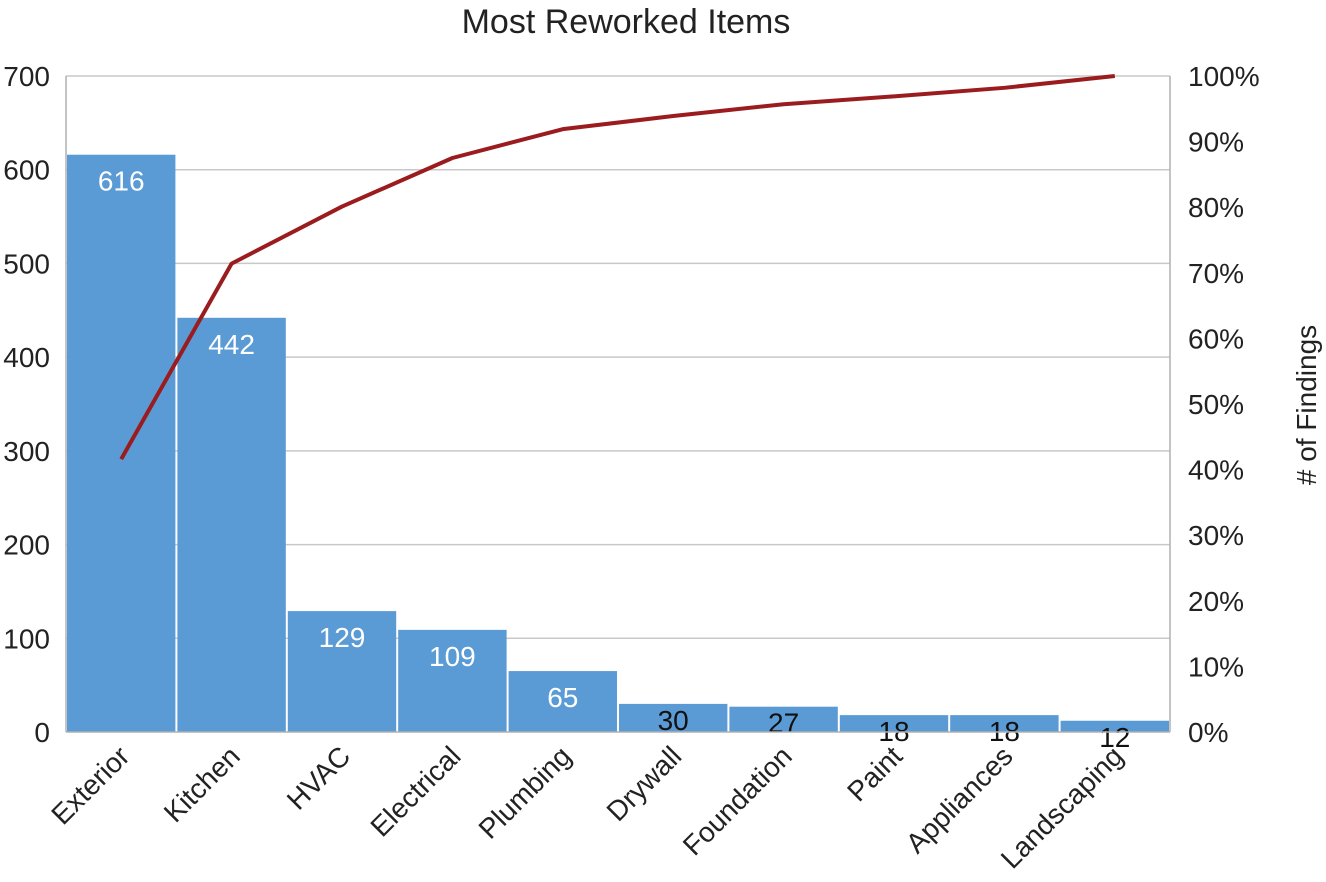  Describe the element at coordinates (737, 800) in the screenshot. I see `category-label: Foundation` at that location.